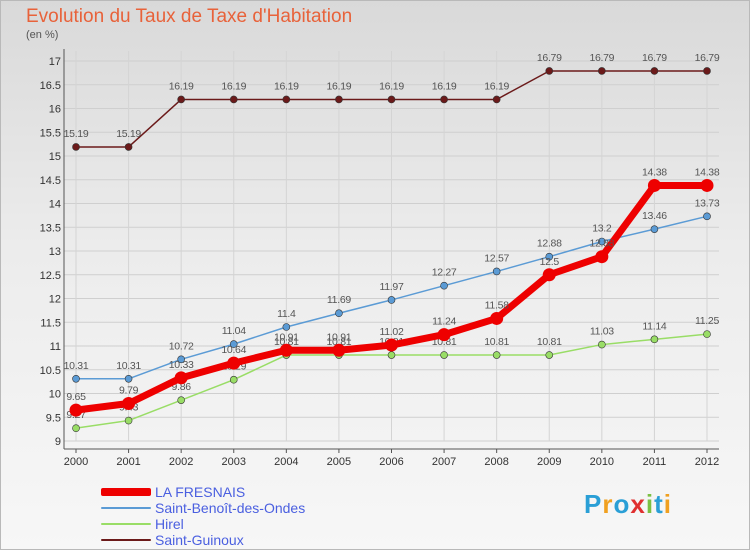 The image size is (750, 550). What do you see at coordinates (182, 387) in the screenshot?
I see `data-label: 9.86` at bounding box center [182, 387].